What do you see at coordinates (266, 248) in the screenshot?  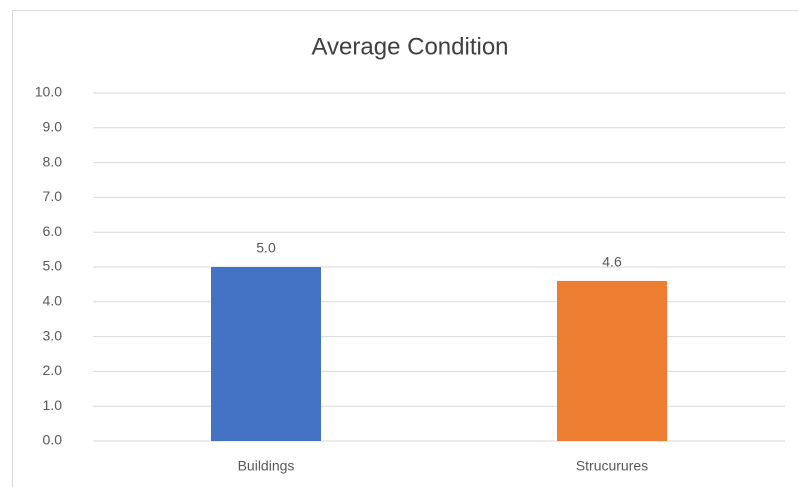 I see `data-label: 5.0` at bounding box center [266, 248].